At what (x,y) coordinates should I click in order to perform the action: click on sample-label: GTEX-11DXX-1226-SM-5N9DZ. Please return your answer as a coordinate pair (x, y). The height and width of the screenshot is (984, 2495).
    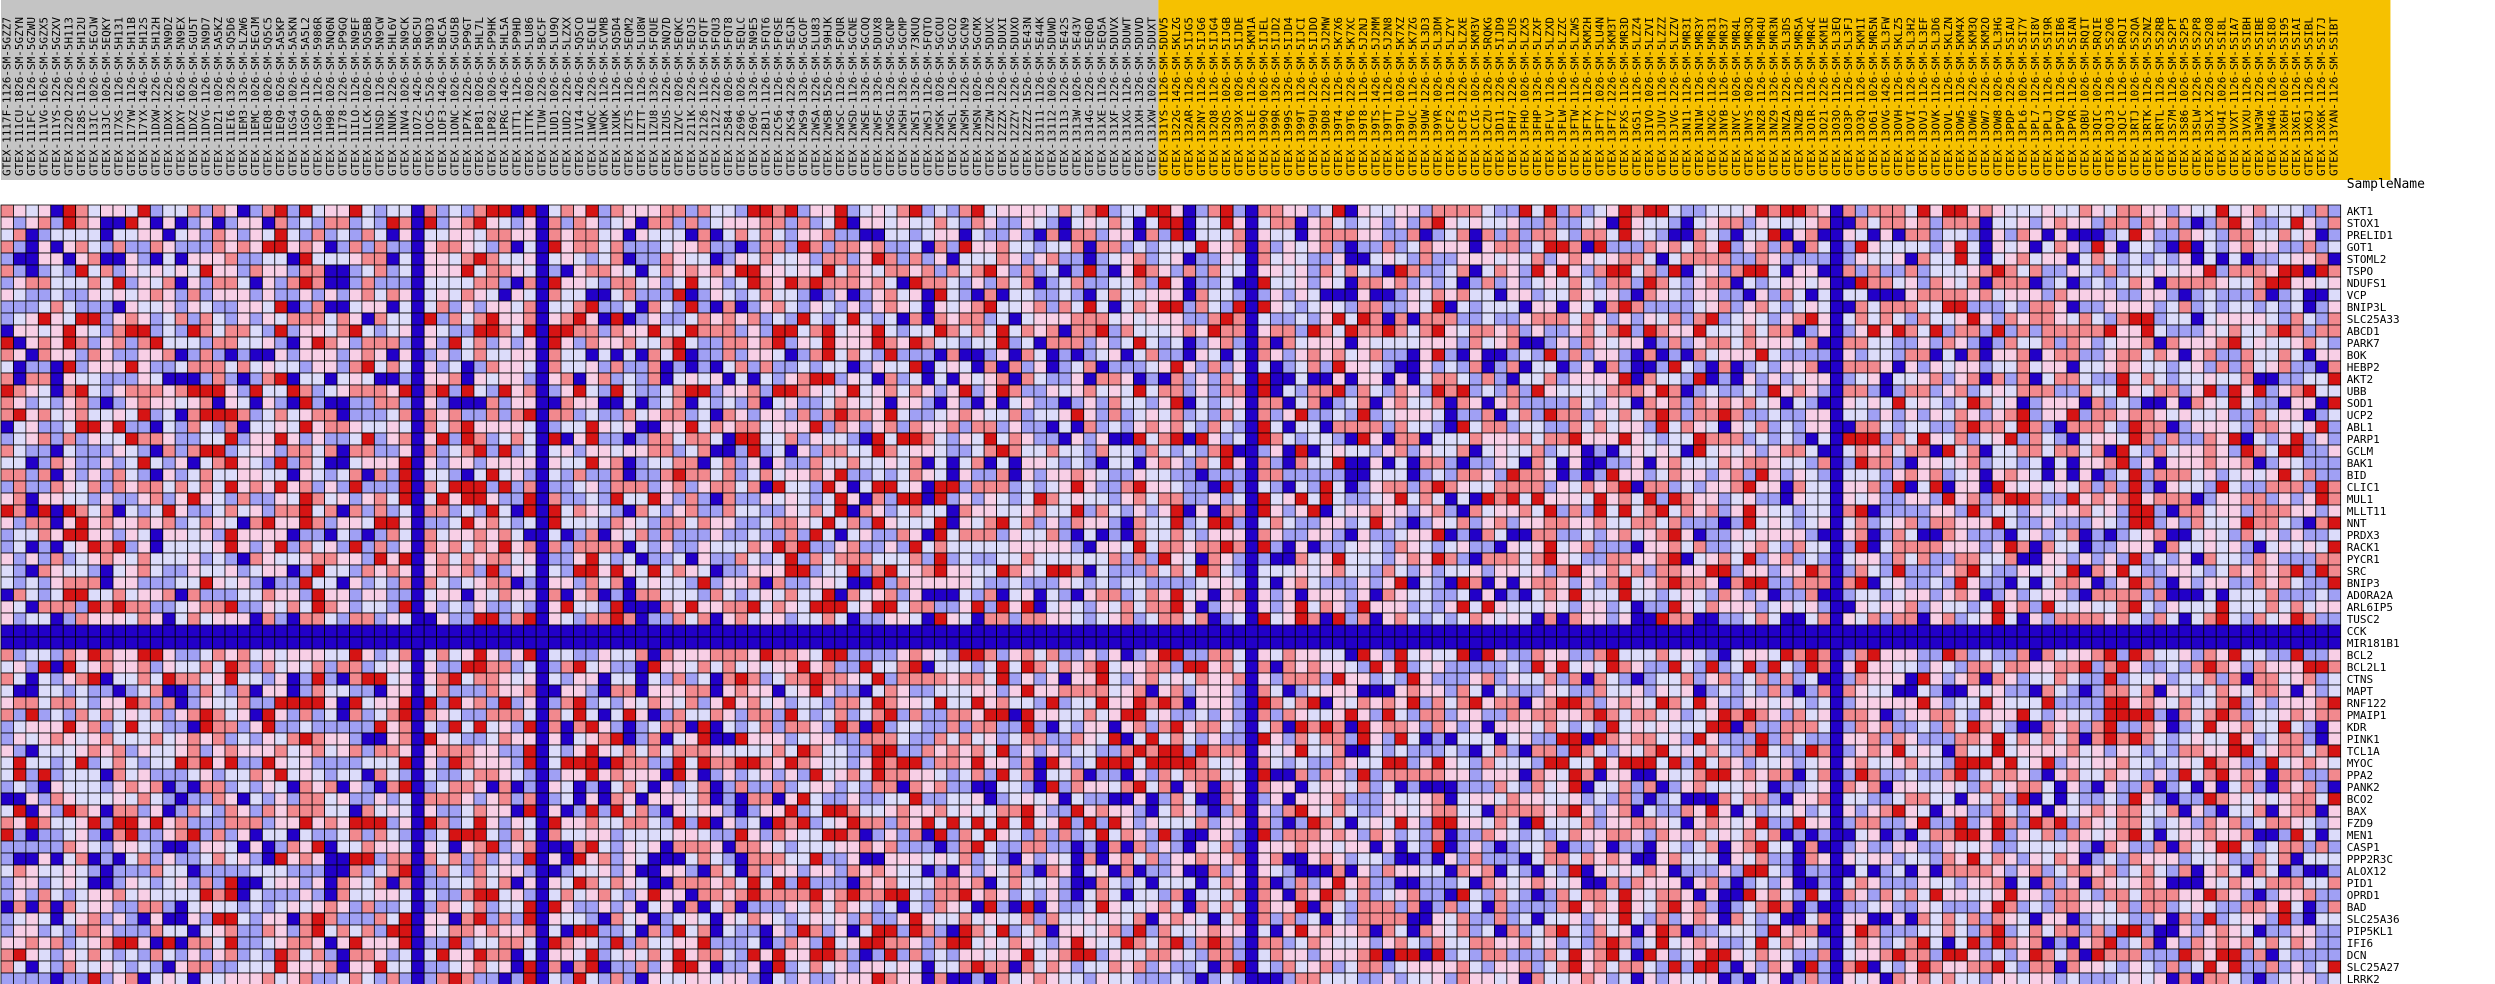
    Looking at the image, I should click on (168, 96).